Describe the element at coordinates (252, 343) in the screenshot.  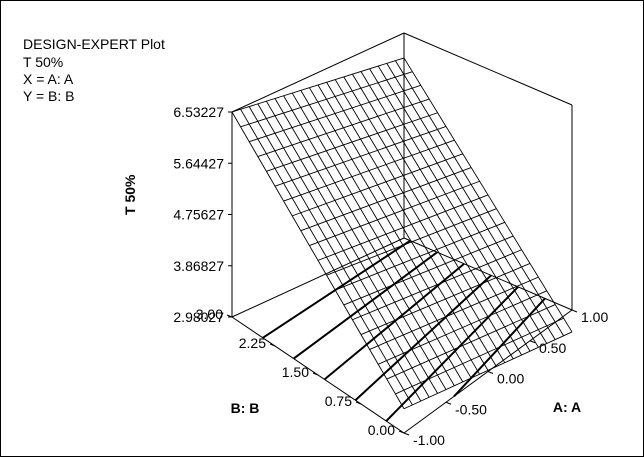
I see `y-tick-label: 2.25` at that location.